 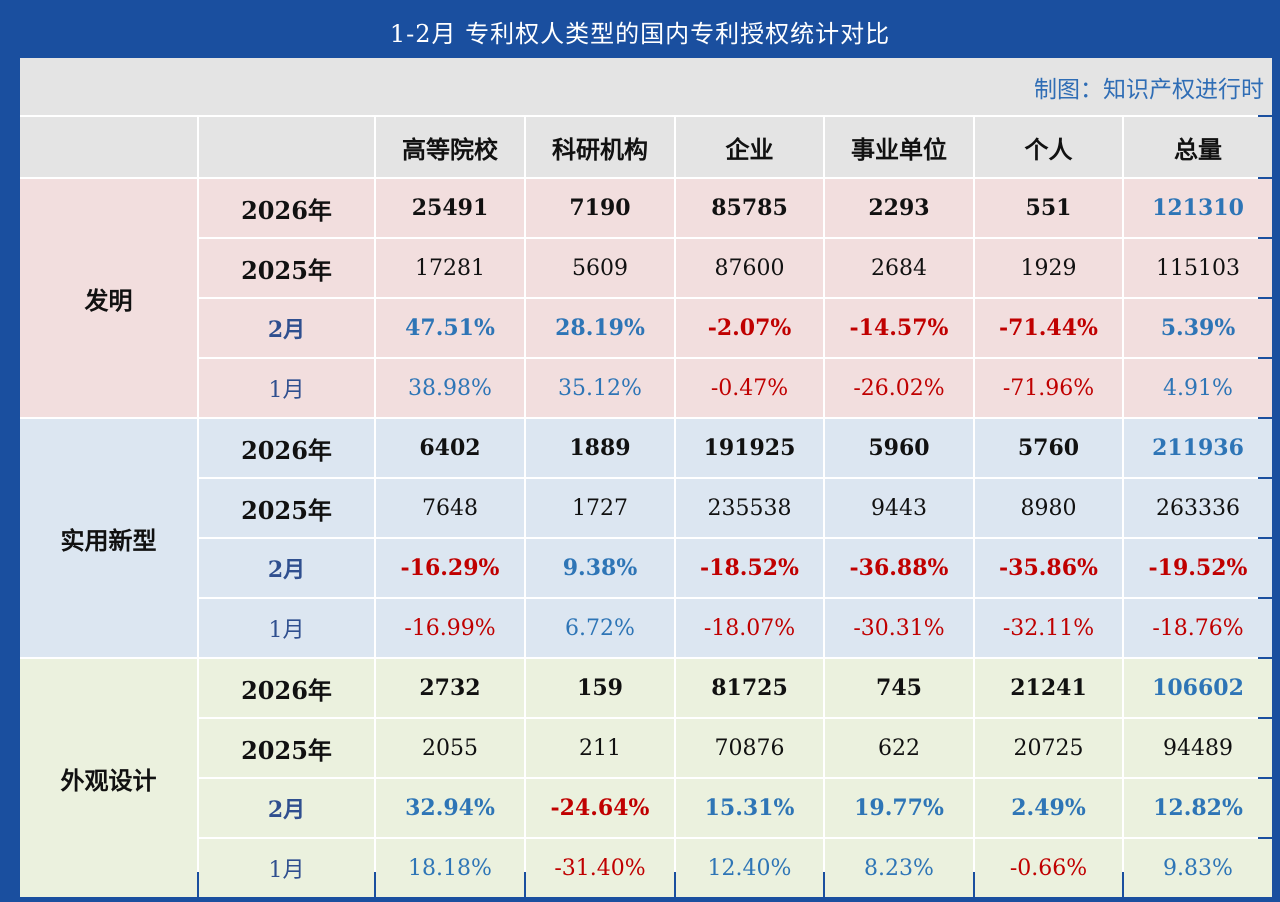 I want to click on data-cell: 1727, so click(x=600, y=508).